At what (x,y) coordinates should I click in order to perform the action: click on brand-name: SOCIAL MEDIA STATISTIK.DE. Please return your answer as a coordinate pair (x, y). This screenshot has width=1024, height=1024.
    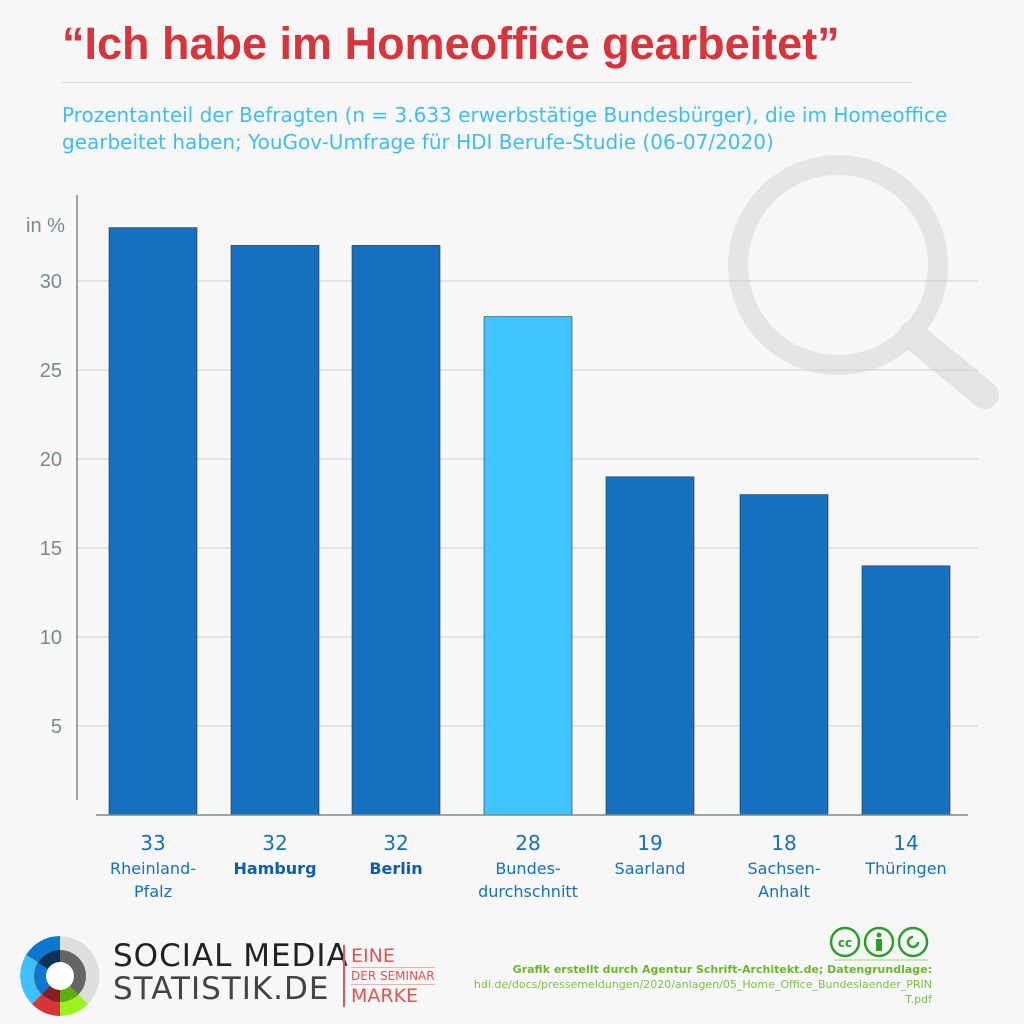
    Looking at the image, I should click on (231, 973).